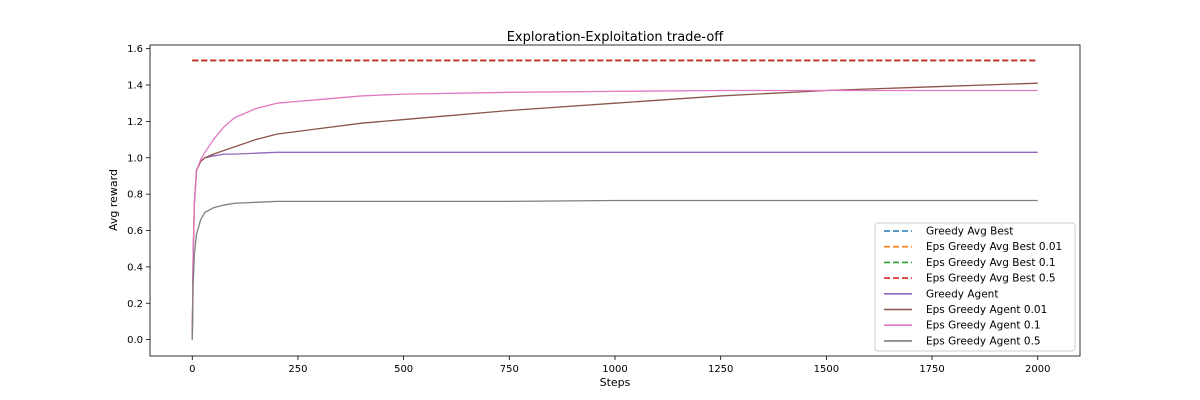  What do you see at coordinates (192, 369) in the screenshot?
I see `x-tick-label: 0` at bounding box center [192, 369].